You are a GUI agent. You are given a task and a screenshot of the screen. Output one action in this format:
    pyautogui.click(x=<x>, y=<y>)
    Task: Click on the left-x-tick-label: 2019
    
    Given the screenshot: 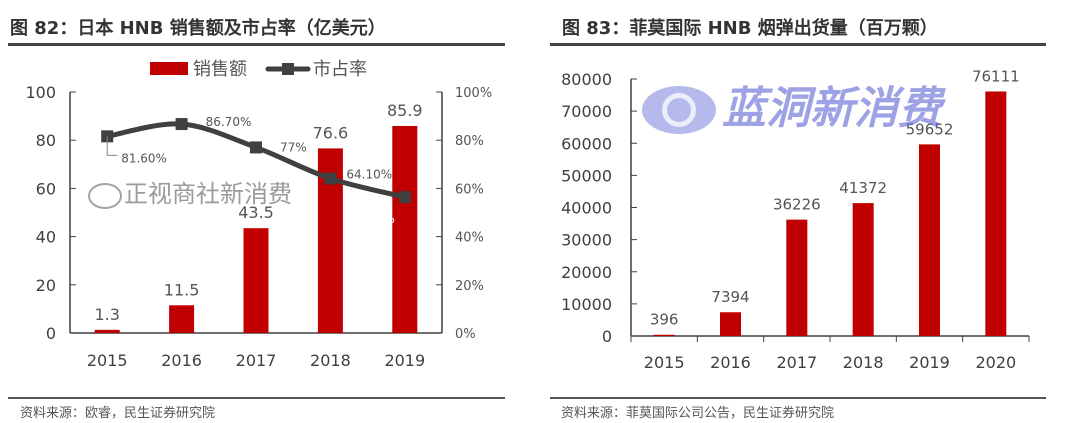 What is the action you would take?
    pyautogui.click(x=404, y=360)
    